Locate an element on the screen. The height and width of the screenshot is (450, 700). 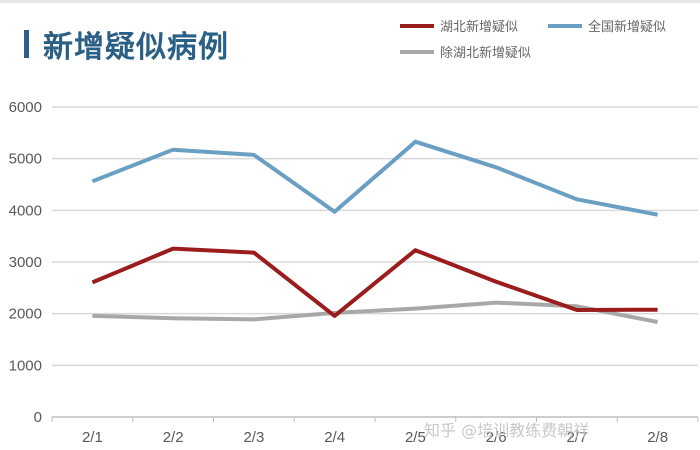
y-tick-label: 2000 is located at coordinates (25, 314).